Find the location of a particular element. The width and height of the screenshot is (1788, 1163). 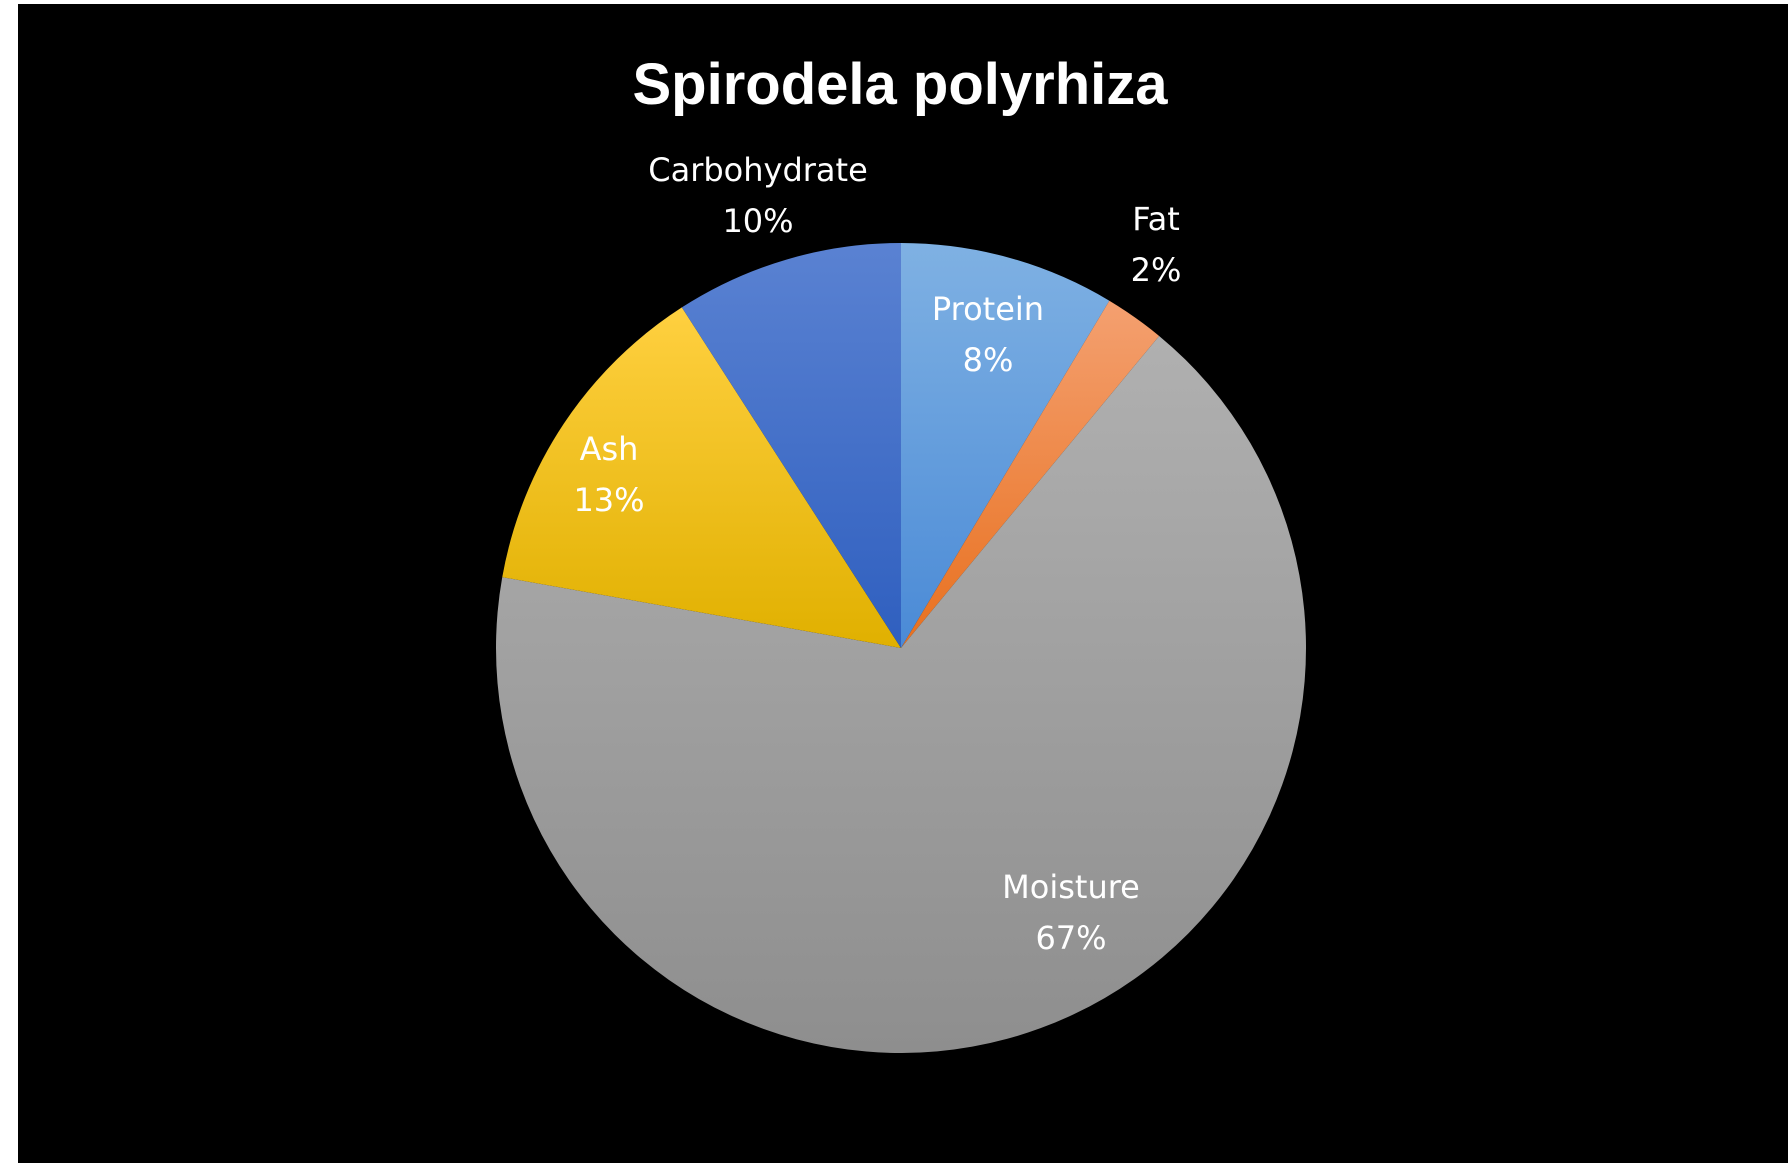

slice-label-ash: Ash 13% is located at coordinates (608, 474).